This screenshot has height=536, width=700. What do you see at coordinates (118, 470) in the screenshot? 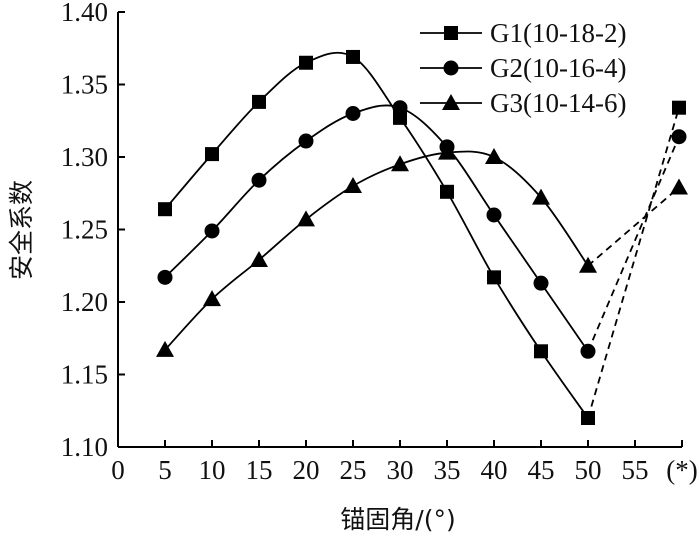
I see `x-tick-label: 0` at bounding box center [118, 470].